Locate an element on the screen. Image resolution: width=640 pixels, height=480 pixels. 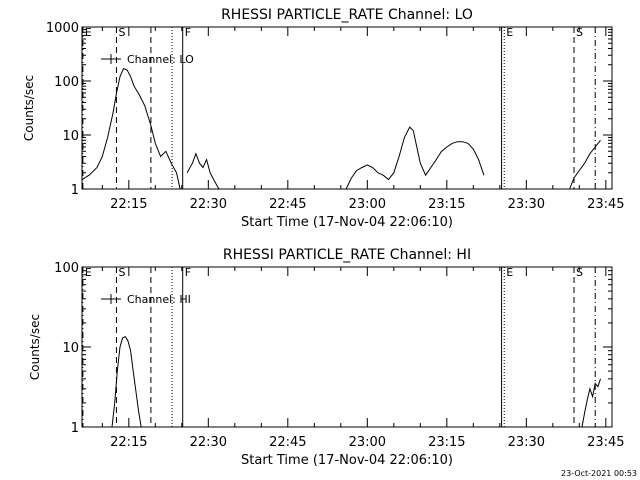
footer-timestamp: 23-Oct-2021 00:53 is located at coordinates (599, 473).